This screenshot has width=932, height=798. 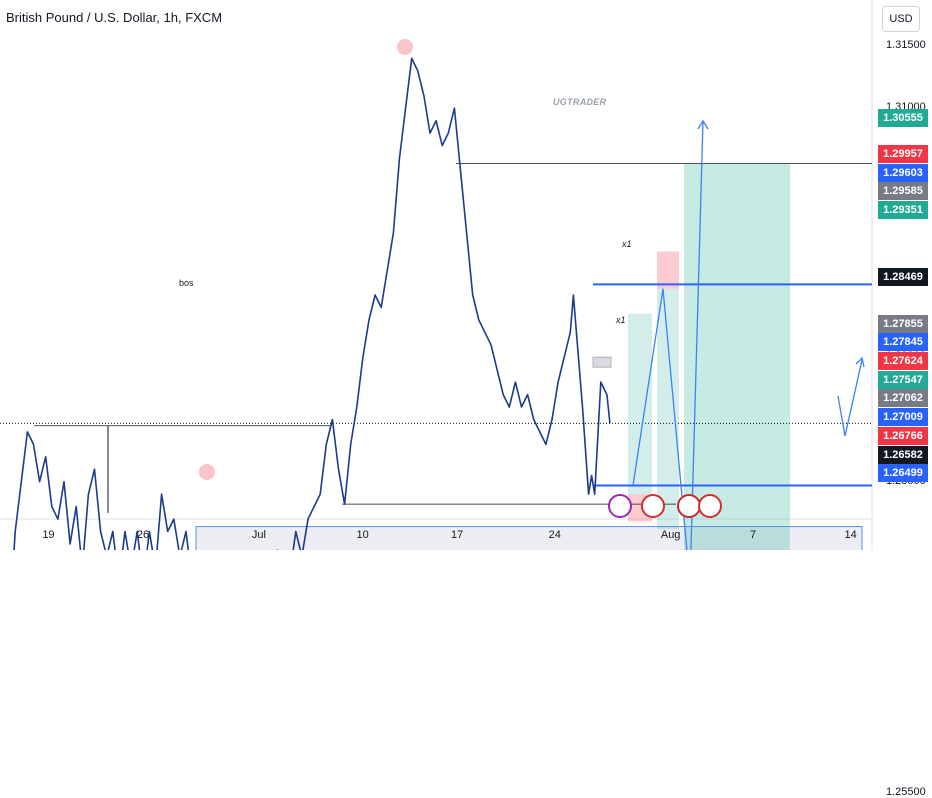 What do you see at coordinates (903, 210) in the screenshot?
I see `price-tag: 1.29351` at bounding box center [903, 210].